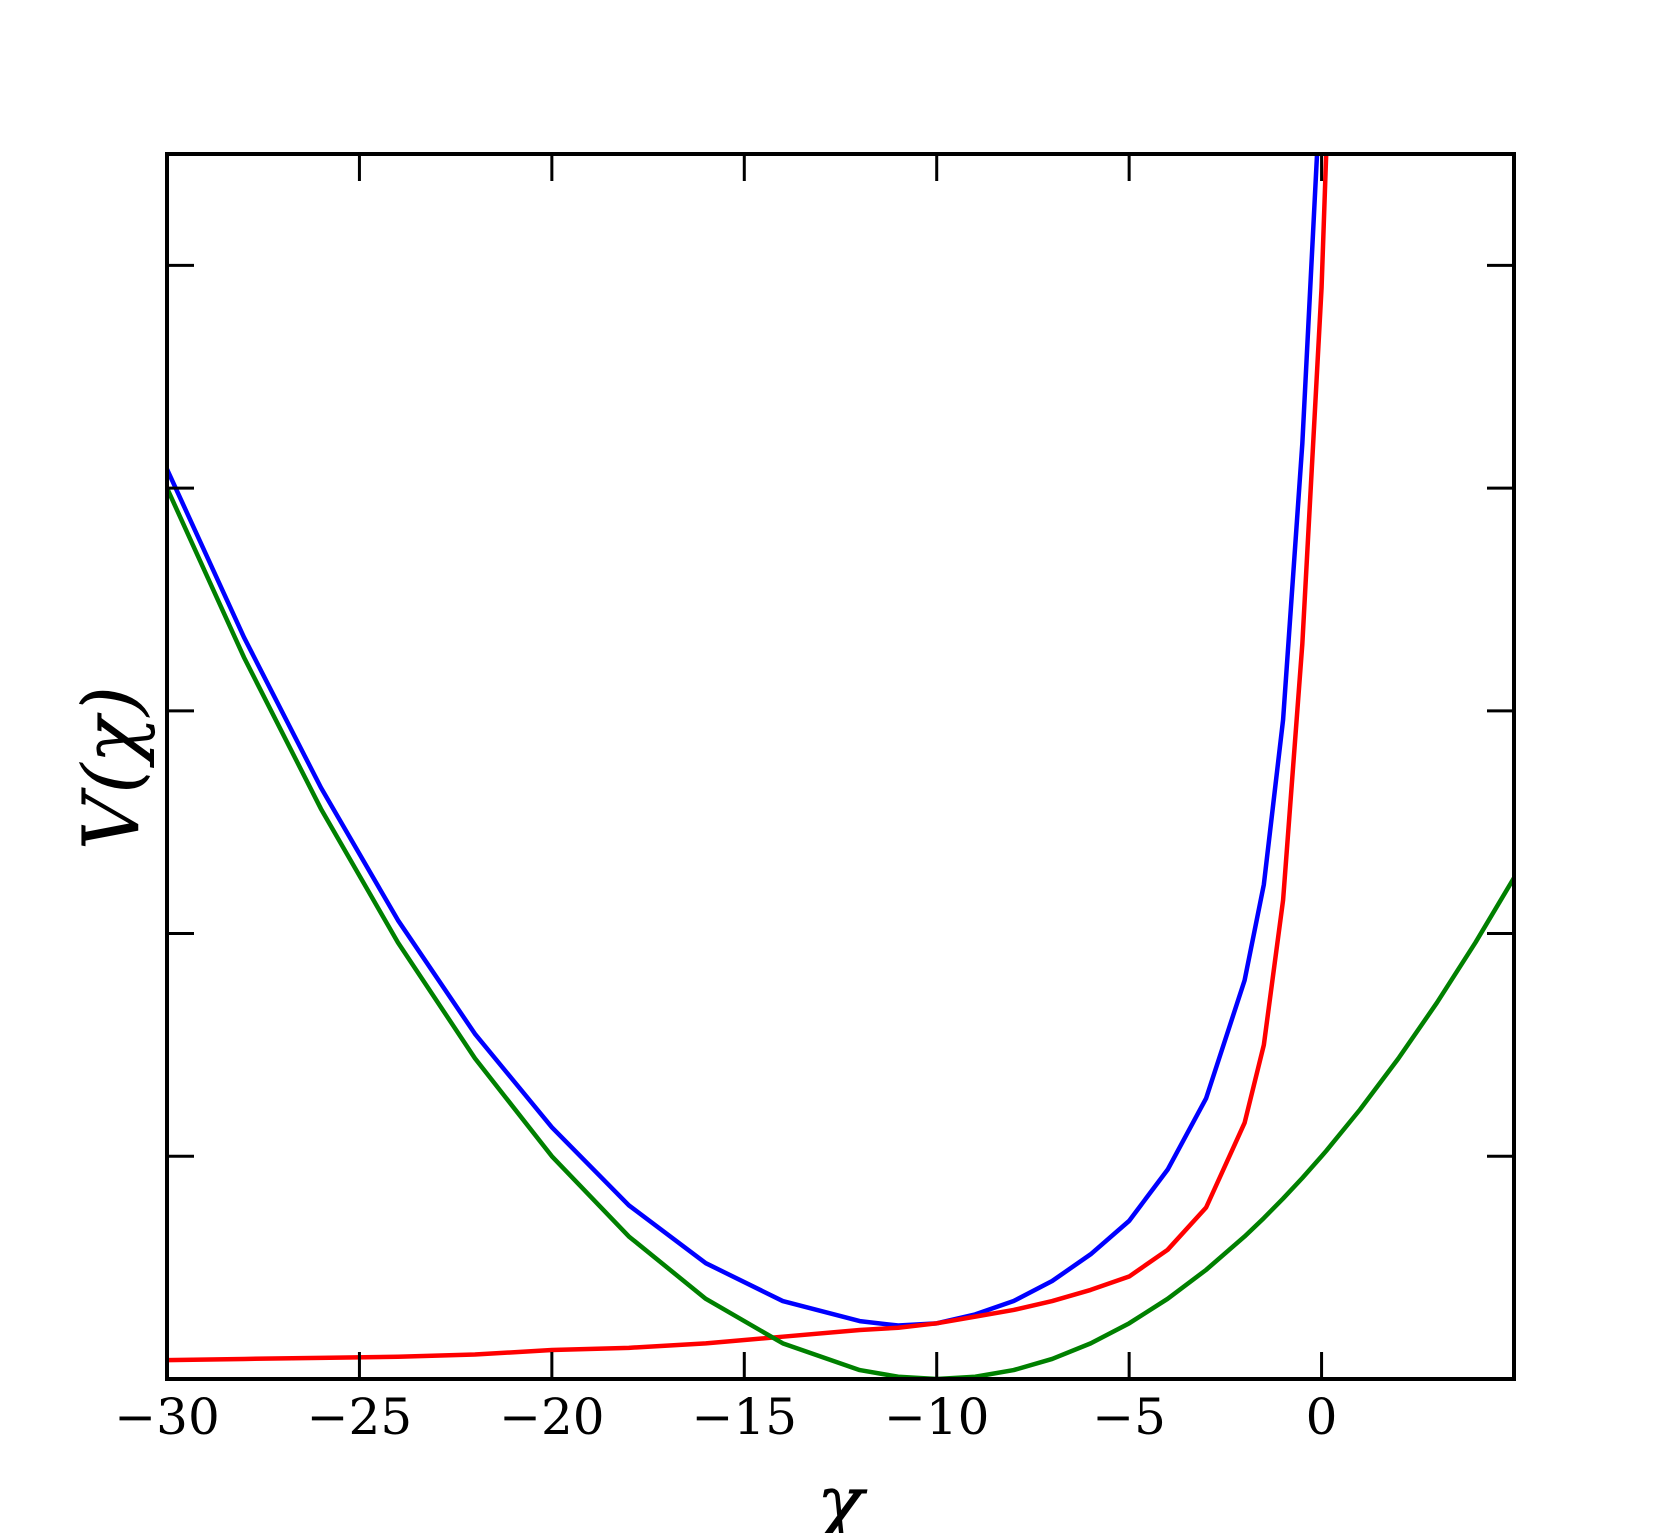 The image size is (1661, 1533). What do you see at coordinates (552, 1417) in the screenshot?
I see `x-tick-label: −20` at bounding box center [552, 1417].